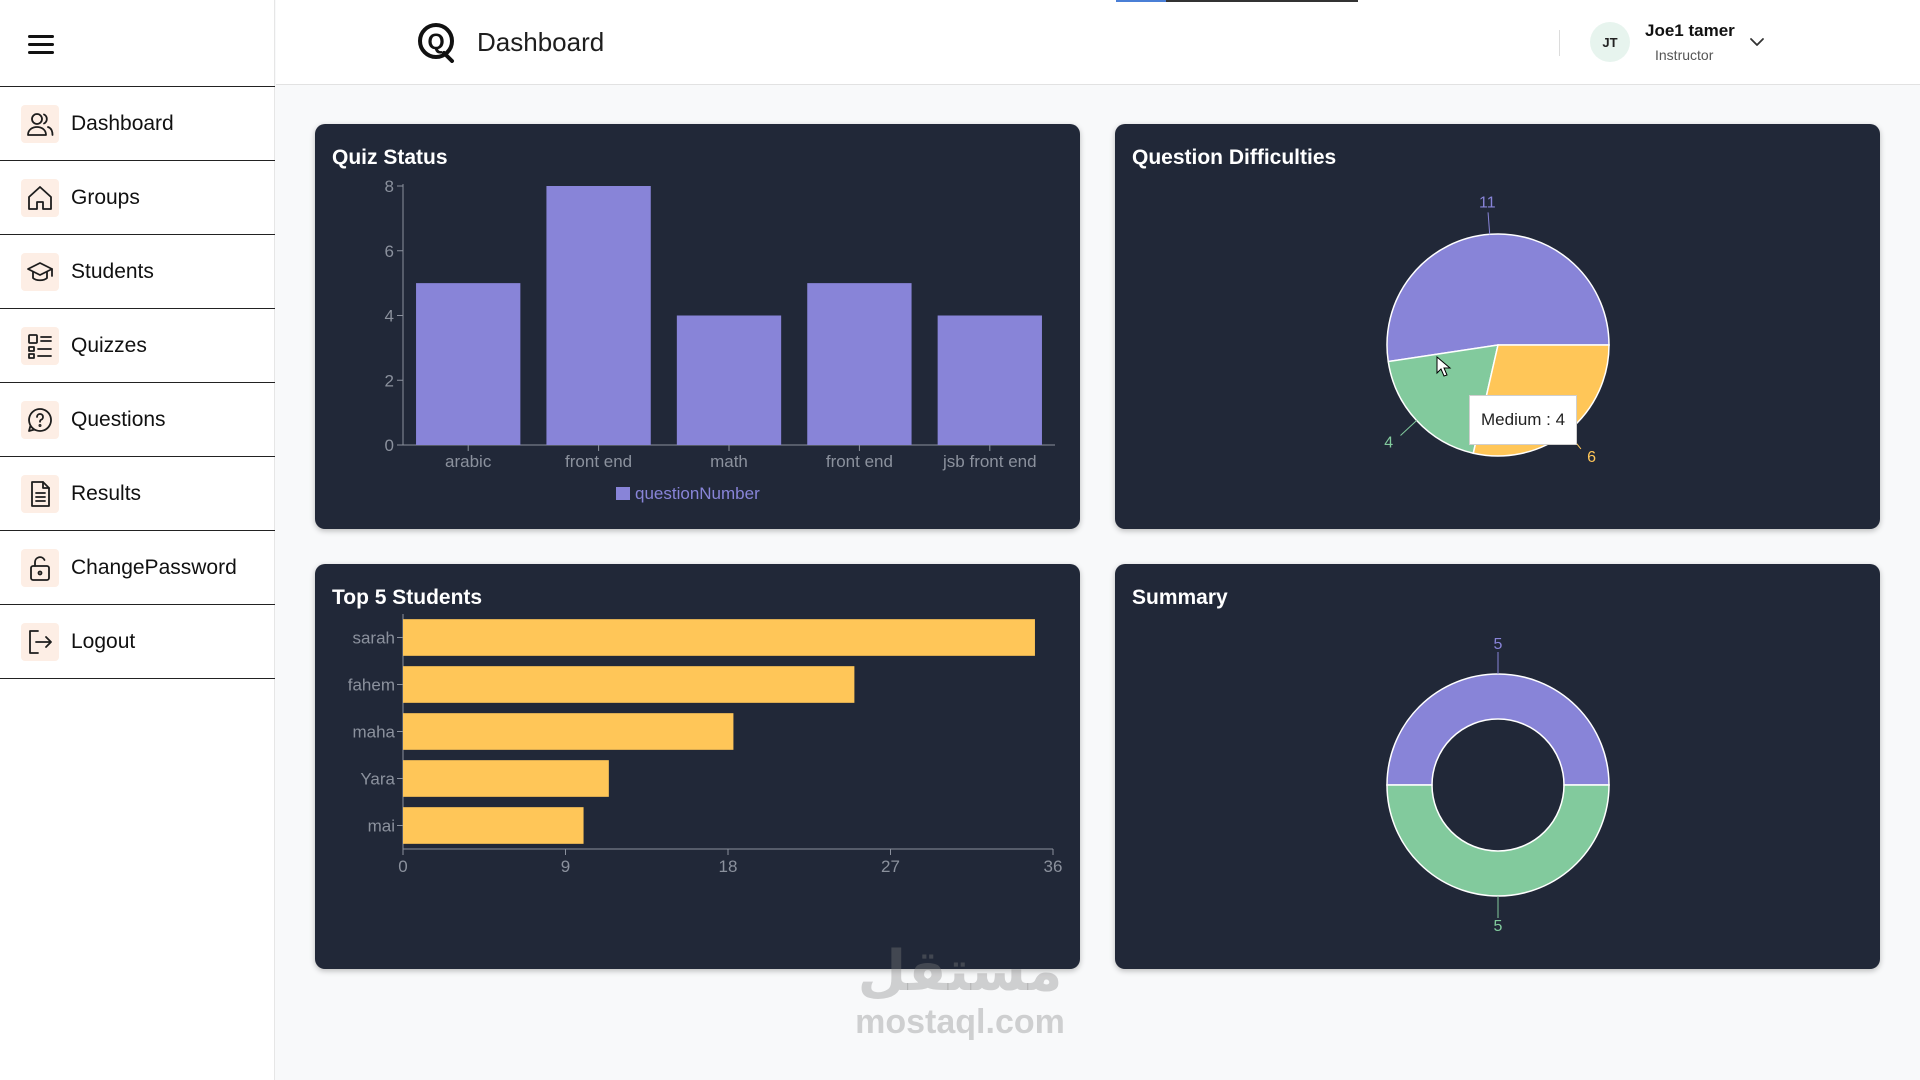 The height and width of the screenshot is (1080, 1920). Describe the element at coordinates (40, 419) in the screenshot. I see `question-bubble-icon` at that location.